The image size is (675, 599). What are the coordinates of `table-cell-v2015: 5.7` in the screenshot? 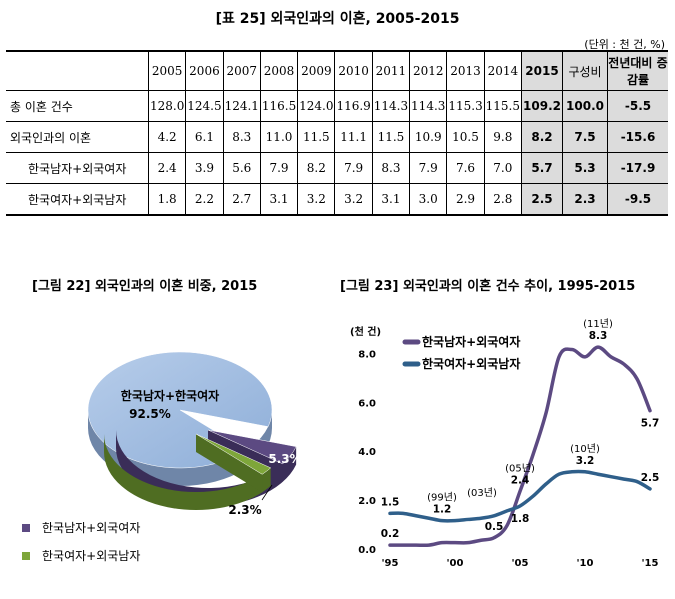 It's located at (542, 168).